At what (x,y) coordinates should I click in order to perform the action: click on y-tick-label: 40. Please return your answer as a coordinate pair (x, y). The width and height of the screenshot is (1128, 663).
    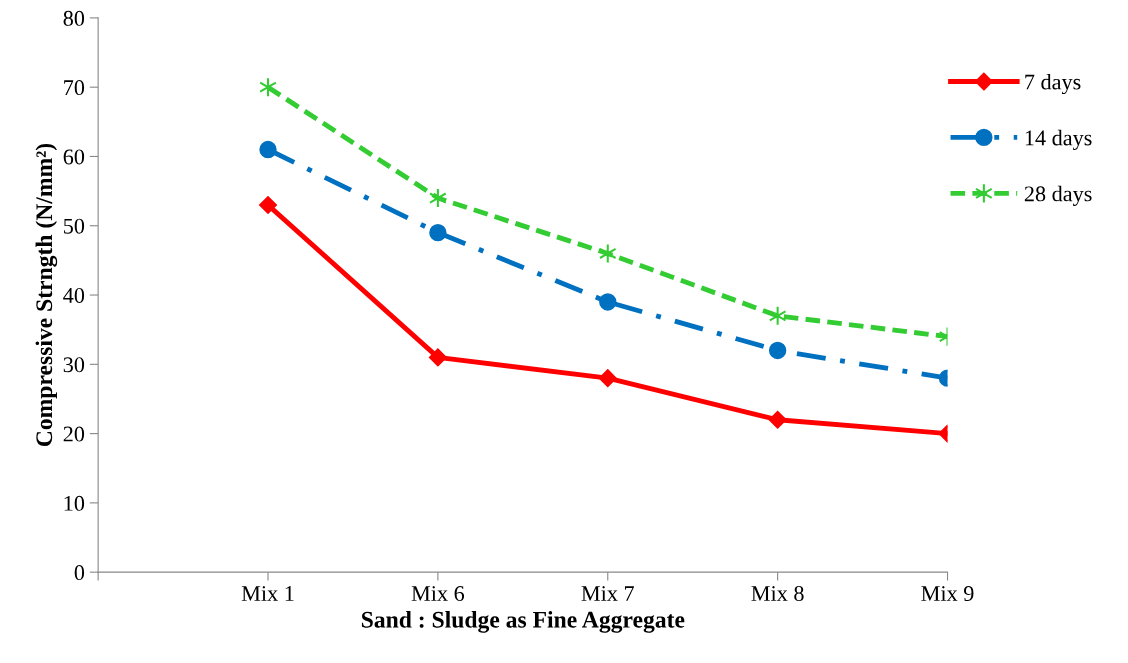
    Looking at the image, I should click on (74, 295).